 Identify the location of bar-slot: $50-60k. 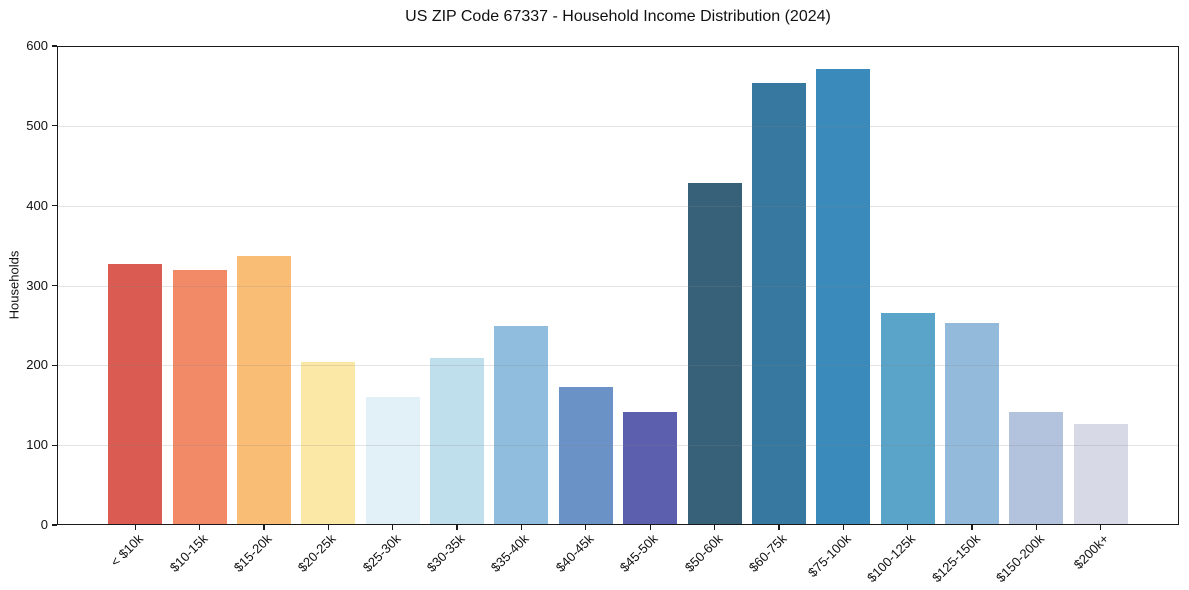
(713, 311).